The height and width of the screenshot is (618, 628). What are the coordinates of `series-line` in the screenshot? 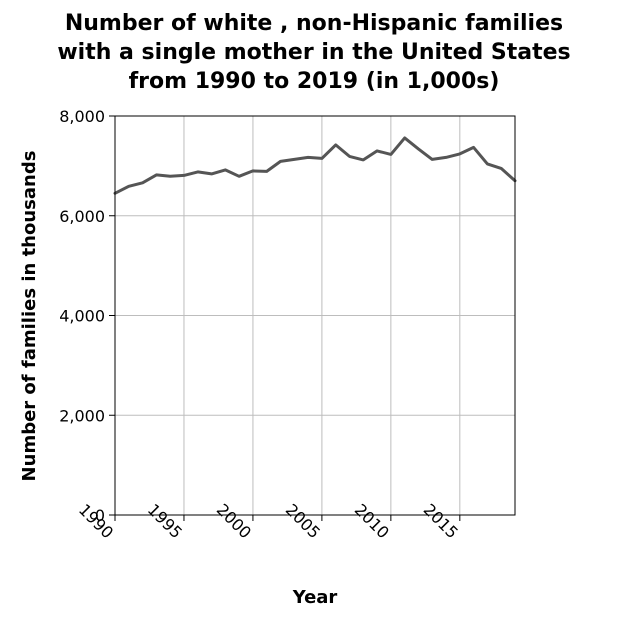 It's located at (315, 165).